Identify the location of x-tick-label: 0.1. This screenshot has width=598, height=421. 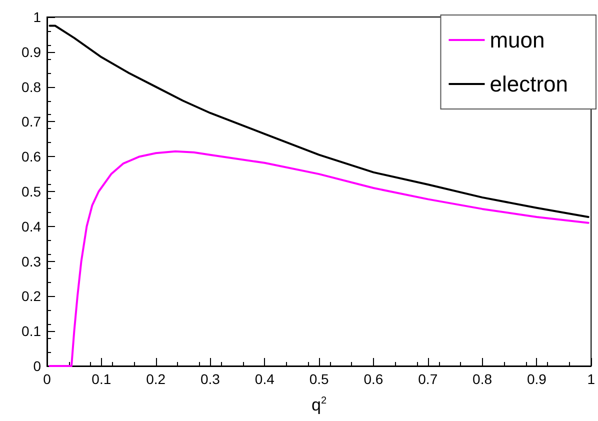
(102, 379).